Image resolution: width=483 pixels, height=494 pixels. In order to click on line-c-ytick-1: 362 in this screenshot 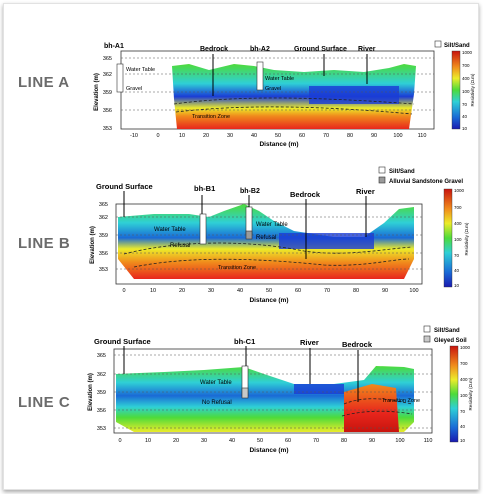, I will do `click(101, 375)`.